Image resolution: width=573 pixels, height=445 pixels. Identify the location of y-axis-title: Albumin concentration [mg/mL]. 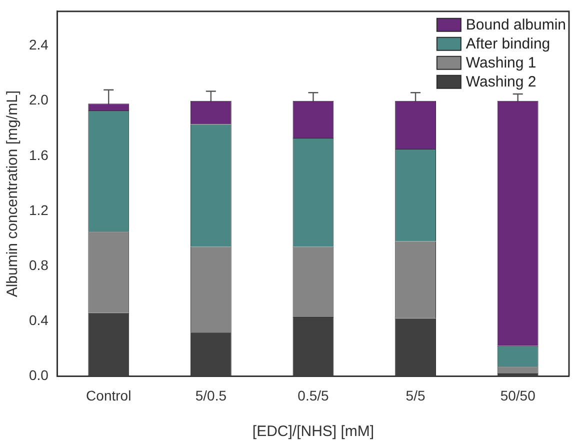
(13, 194).